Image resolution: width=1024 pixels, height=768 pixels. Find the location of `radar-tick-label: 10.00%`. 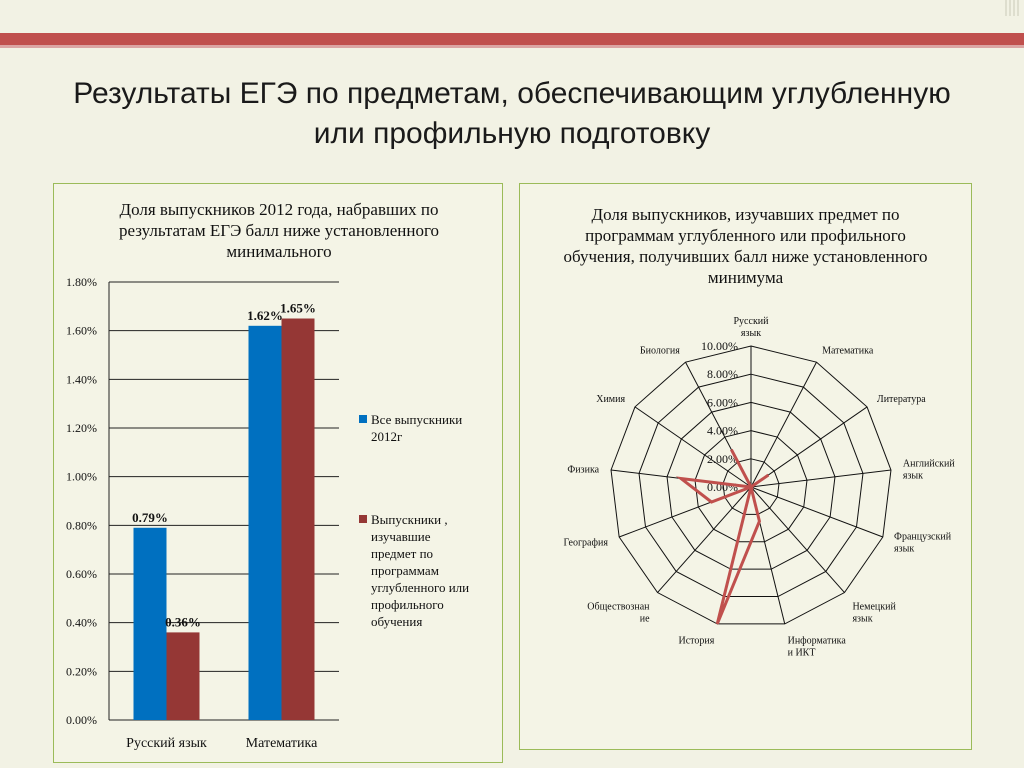

radar-tick-label: 10.00% is located at coordinates (719, 346).